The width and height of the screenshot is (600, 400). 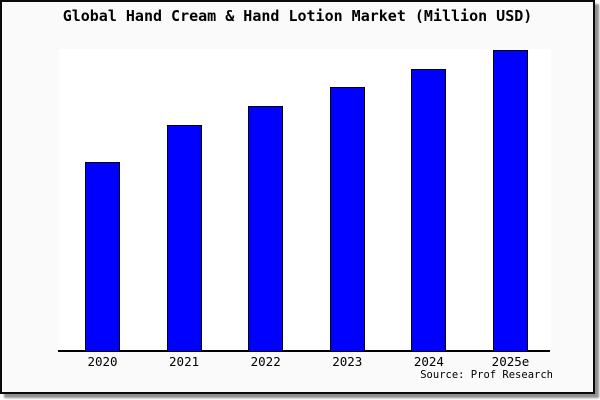 I want to click on bar-2024, so click(x=429, y=210).